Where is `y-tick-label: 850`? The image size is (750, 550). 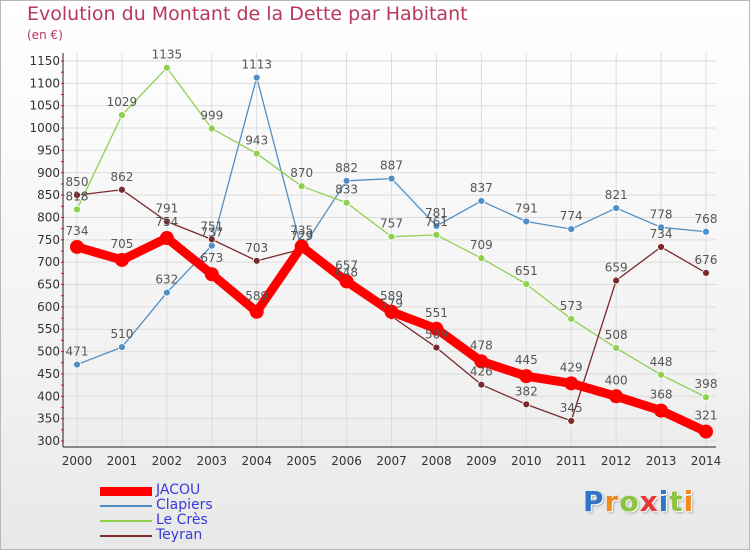 y-tick-label: 850 is located at coordinates (48, 195).